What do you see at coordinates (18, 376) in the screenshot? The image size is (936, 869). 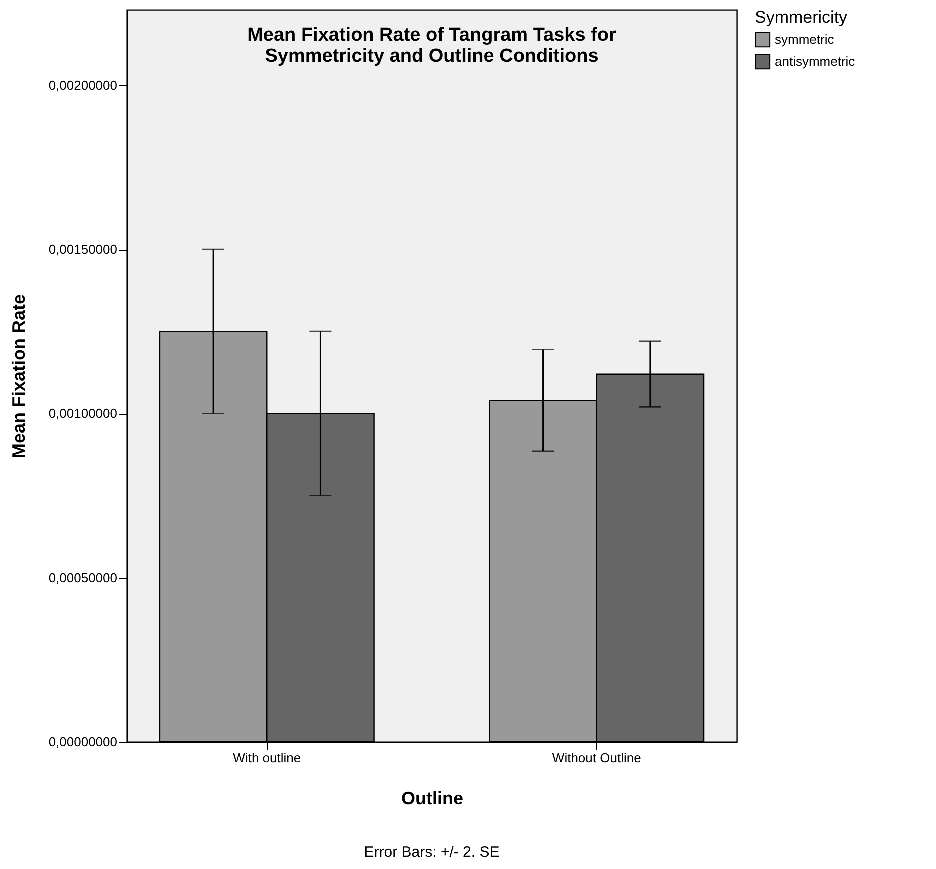 I see `y-axis-title: Mean Fixation Rate` at bounding box center [18, 376].